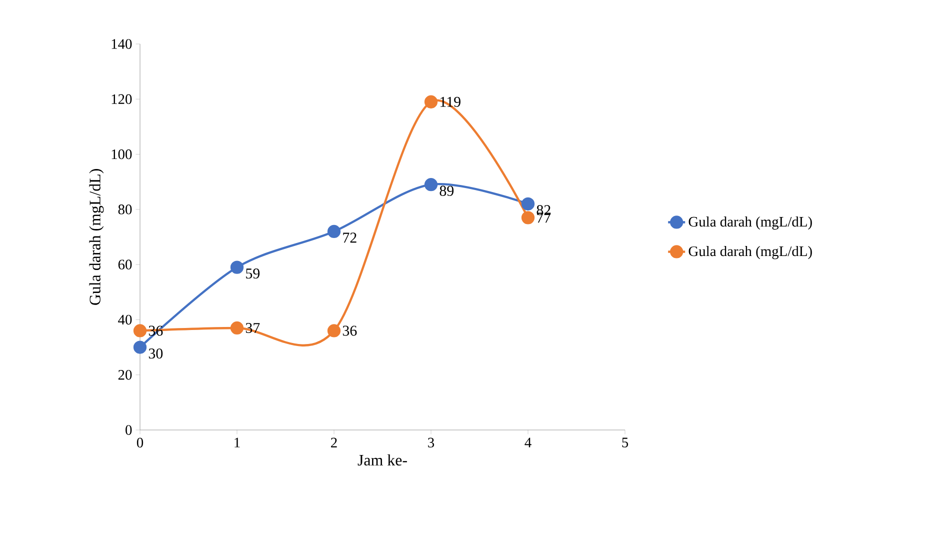 Image resolution: width=947 pixels, height=535 pixels. I want to click on y-tick-label: 20, so click(125, 375).